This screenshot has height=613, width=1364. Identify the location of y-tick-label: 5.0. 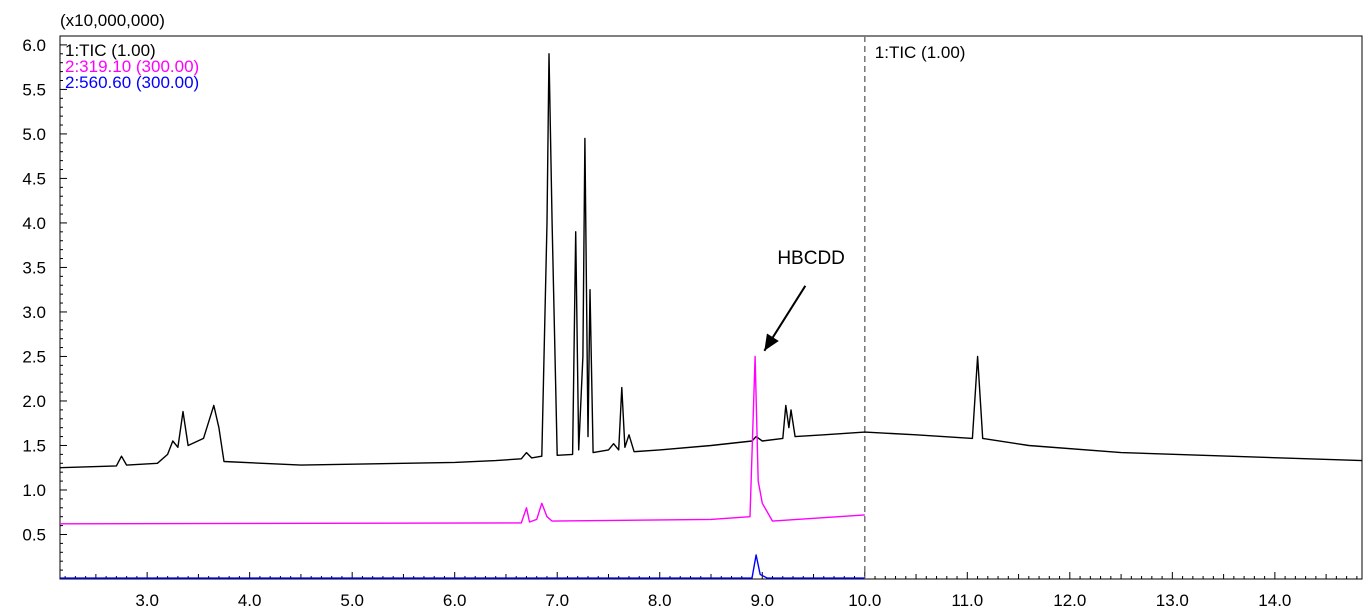
(34, 134).